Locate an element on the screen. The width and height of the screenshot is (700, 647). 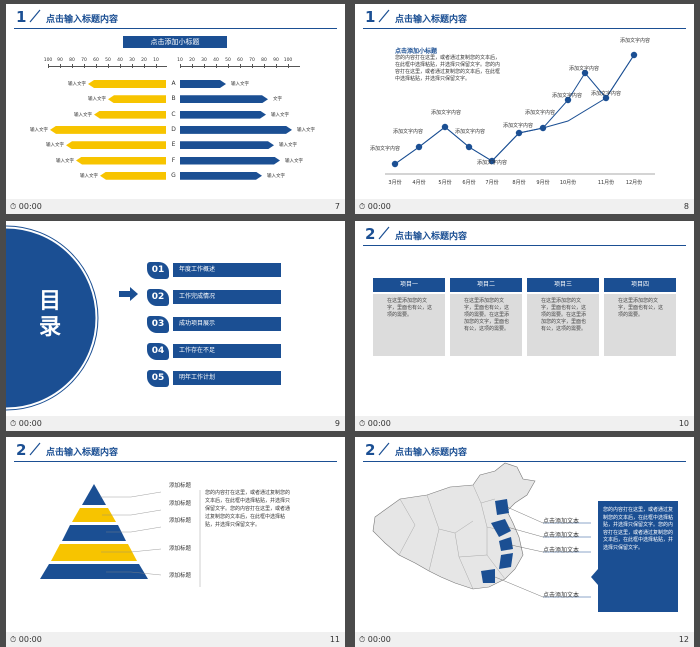
x-tick-label: 8月份 is located at coordinates (518, 182).